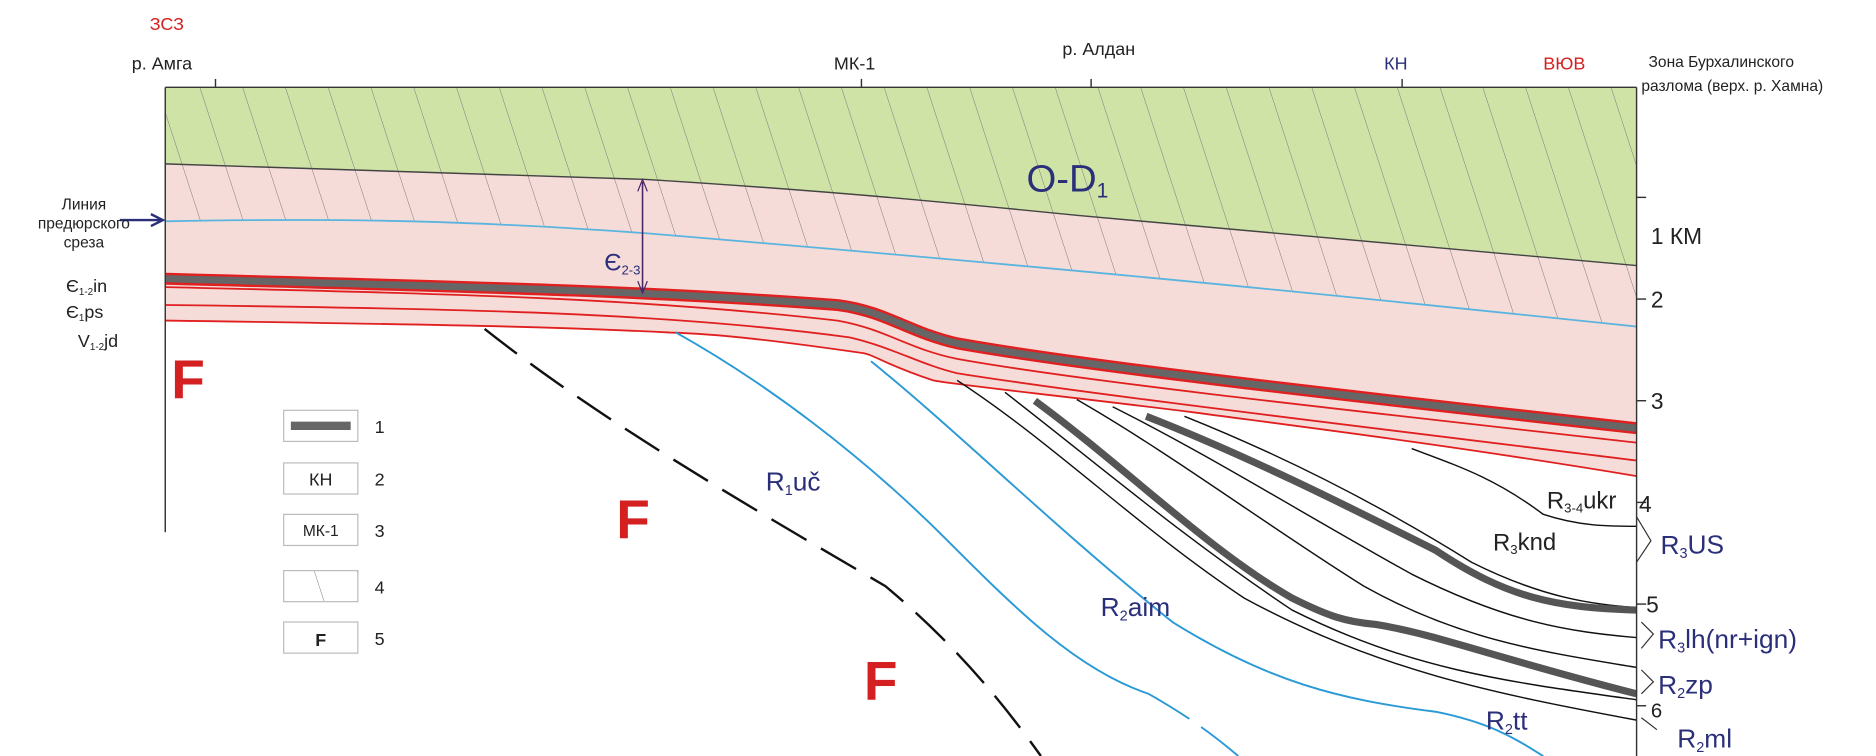 This screenshot has width=1876, height=756. What do you see at coordinates (642, 236) in the screenshot?
I see `arrow-head` at bounding box center [642, 236].